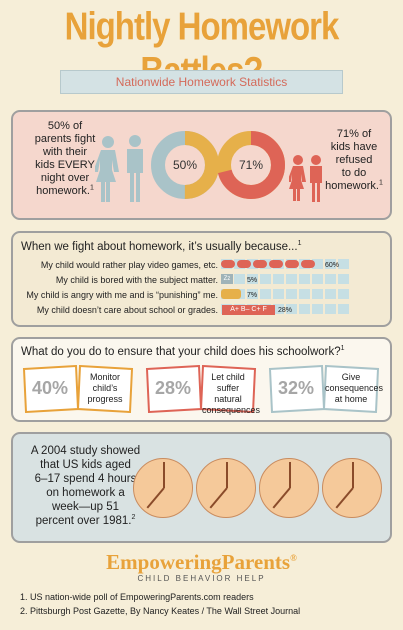 This screenshot has width=403, height=630. I want to click on reason-percent: 60%, so click(332, 265).